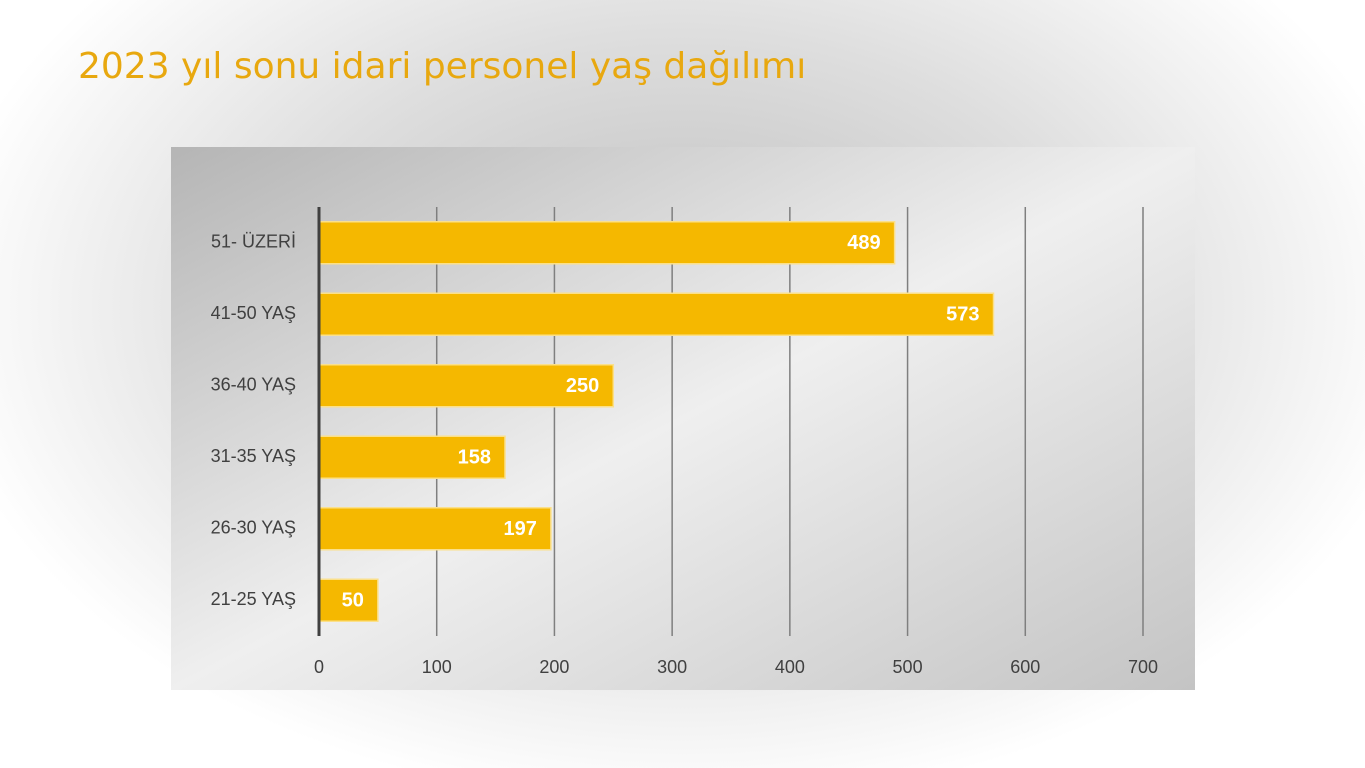 The width and height of the screenshot is (1365, 768). Describe the element at coordinates (863, 243) in the screenshot. I see `data-label: 489` at that location.